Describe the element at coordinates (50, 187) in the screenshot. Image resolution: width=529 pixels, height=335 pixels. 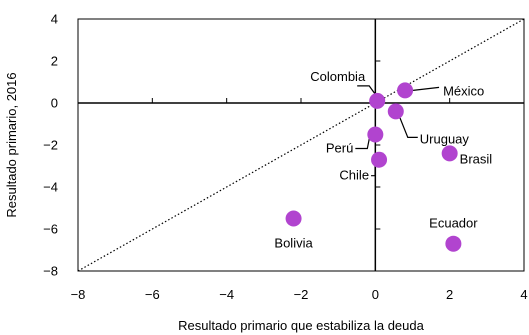
I see `y-tick-label: −4` at that location.